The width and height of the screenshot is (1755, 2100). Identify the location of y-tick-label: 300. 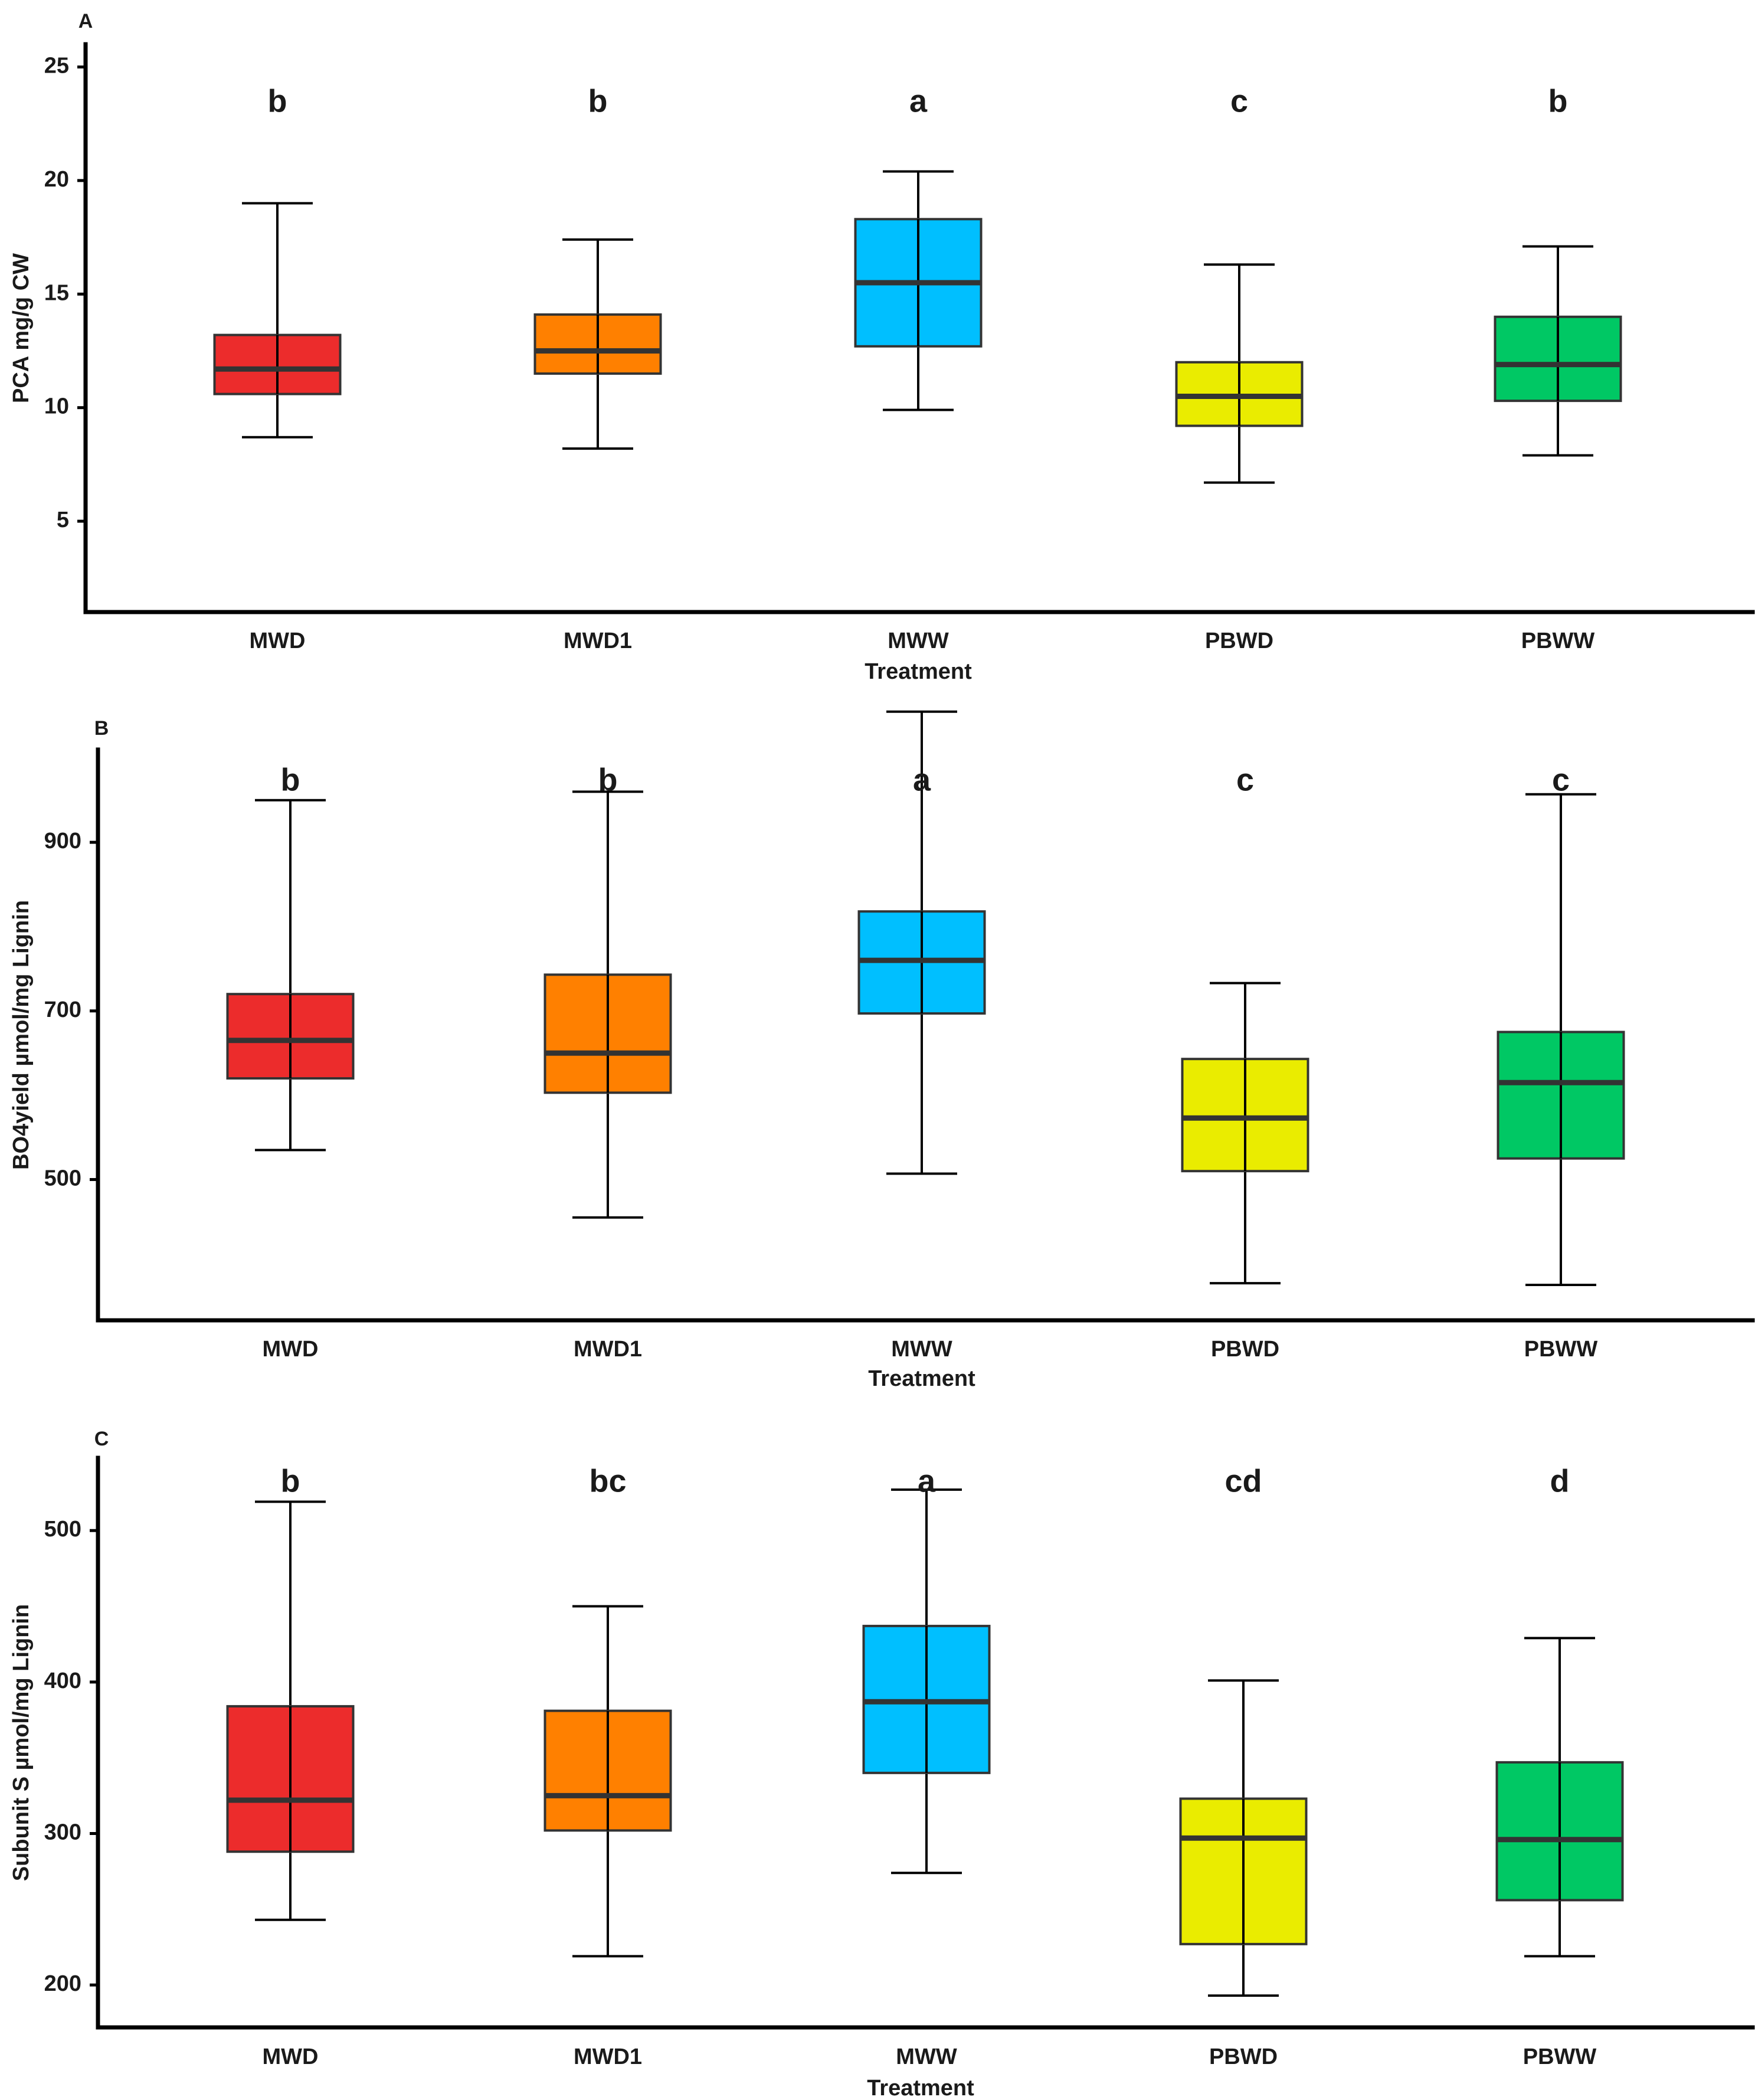
(62, 1832).